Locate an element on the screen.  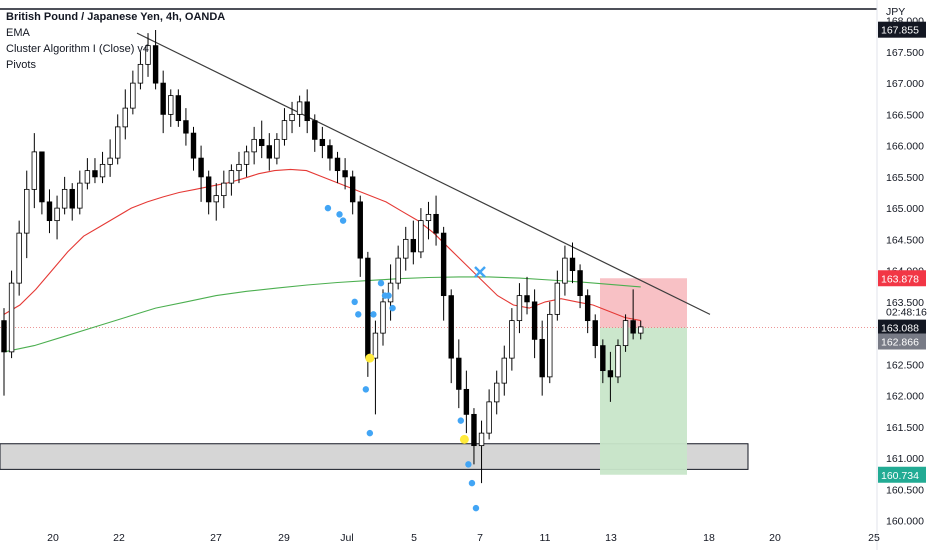
price-tag-label: 162.866 is located at coordinates (900, 343).